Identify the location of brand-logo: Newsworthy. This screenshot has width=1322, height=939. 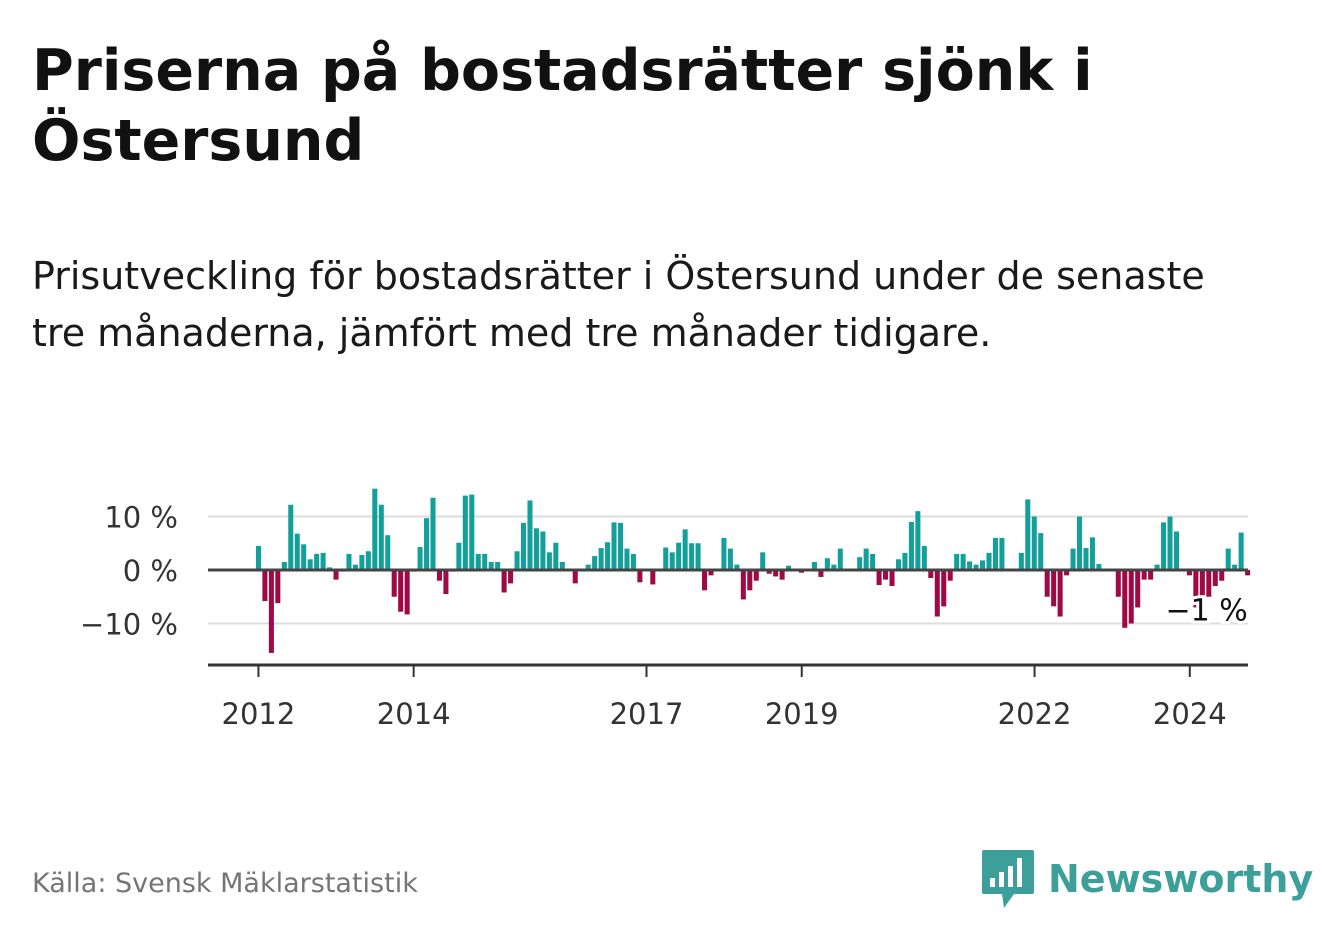
(1146, 879).